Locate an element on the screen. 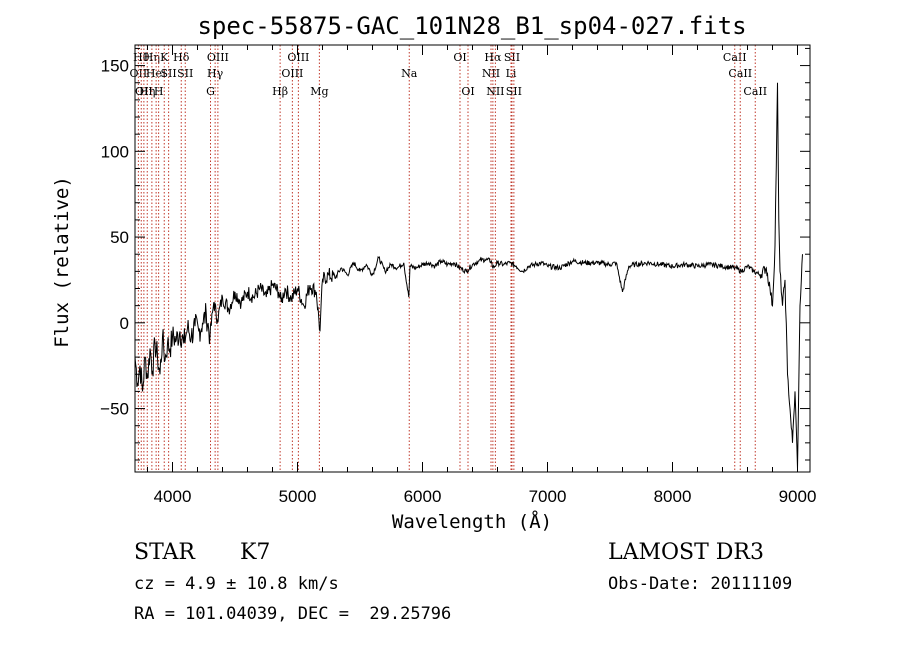 This screenshot has height=649, width=900. x-tick-label: 7000 is located at coordinates (548, 496).